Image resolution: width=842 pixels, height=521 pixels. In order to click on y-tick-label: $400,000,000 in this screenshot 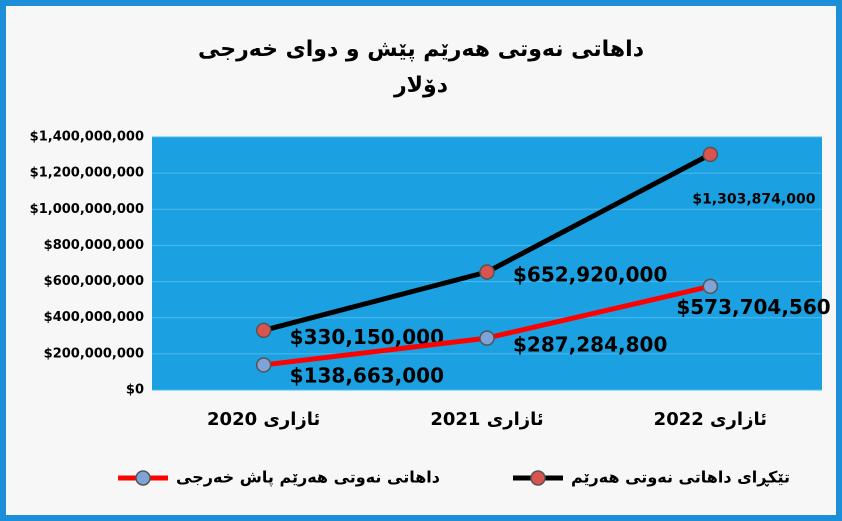, I will do `click(94, 317)`.